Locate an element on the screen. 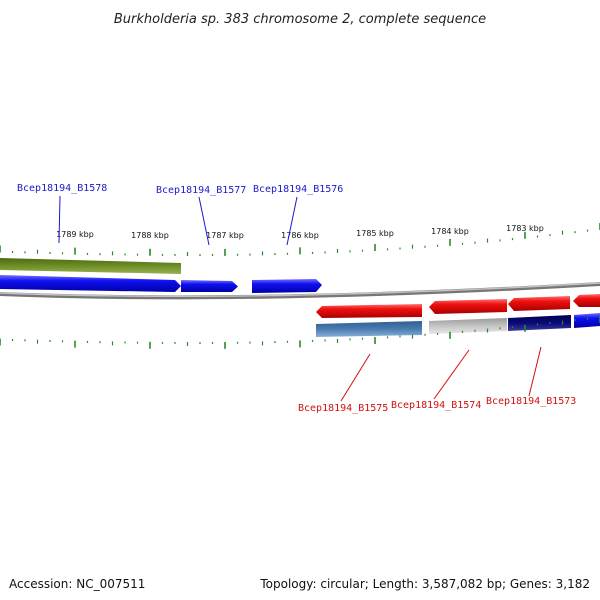 This screenshot has width=600, height=600. gene-label-b1574: Bcep18194_B1574 is located at coordinates (436, 405).